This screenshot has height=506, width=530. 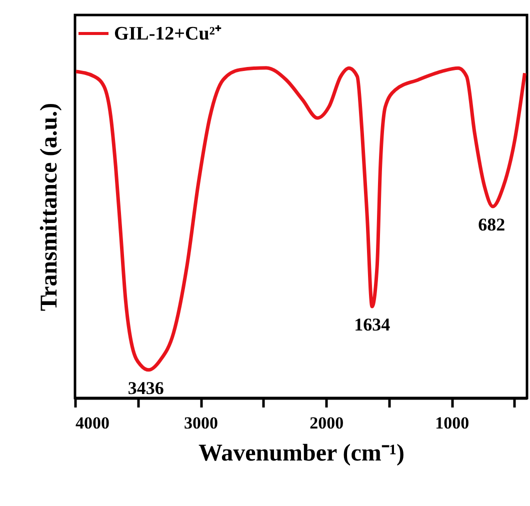 What do you see at coordinates (452, 423) in the screenshot?
I see `x-tick-label: 1000` at bounding box center [452, 423].